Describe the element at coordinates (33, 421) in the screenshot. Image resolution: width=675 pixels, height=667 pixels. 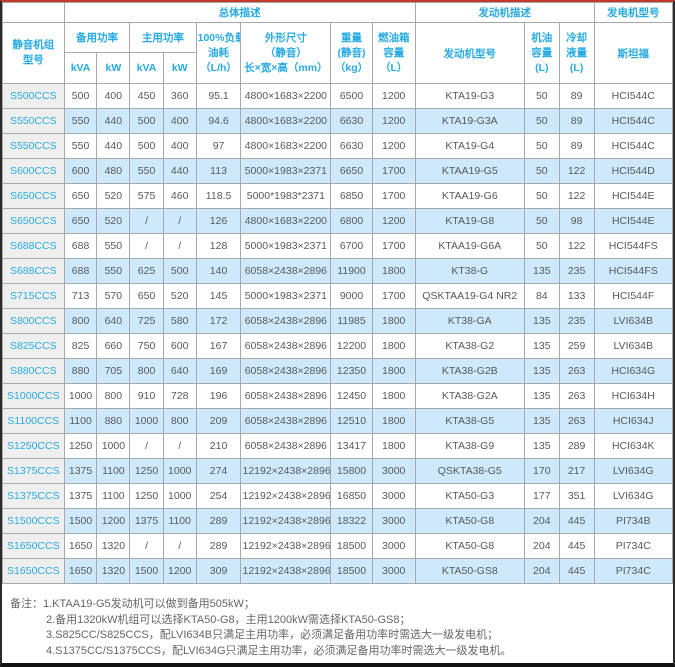
I see `cell-model: S1100CCS` at that location.